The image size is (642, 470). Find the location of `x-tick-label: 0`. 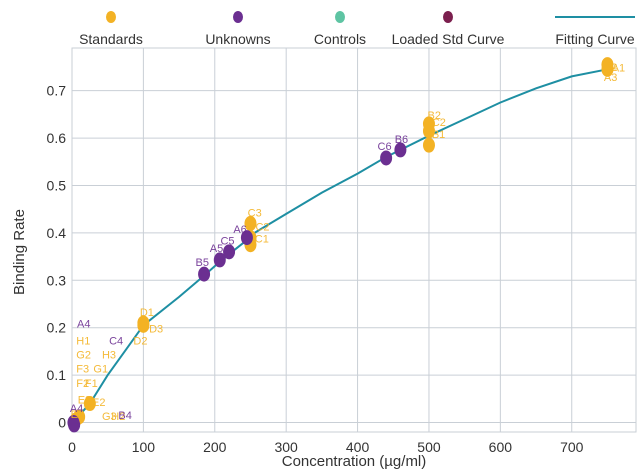

x-tick-label: 0 is located at coordinates (72, 447).